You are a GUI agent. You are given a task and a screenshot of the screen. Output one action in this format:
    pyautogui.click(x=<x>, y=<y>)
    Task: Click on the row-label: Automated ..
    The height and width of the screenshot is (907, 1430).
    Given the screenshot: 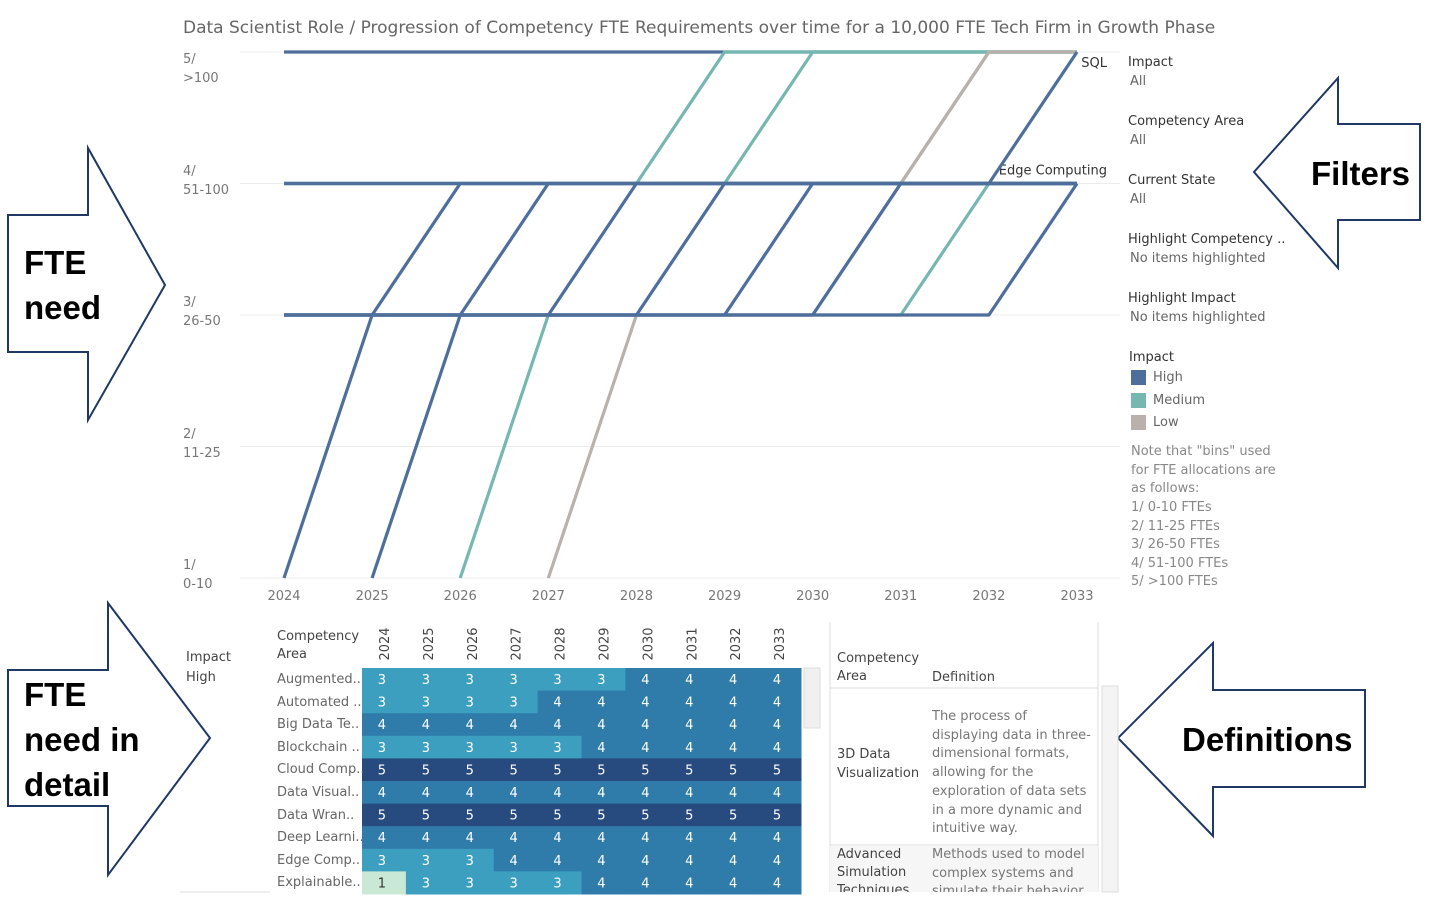 What is the action you would take?
    pyautogui.click(x=319, y=702)
    